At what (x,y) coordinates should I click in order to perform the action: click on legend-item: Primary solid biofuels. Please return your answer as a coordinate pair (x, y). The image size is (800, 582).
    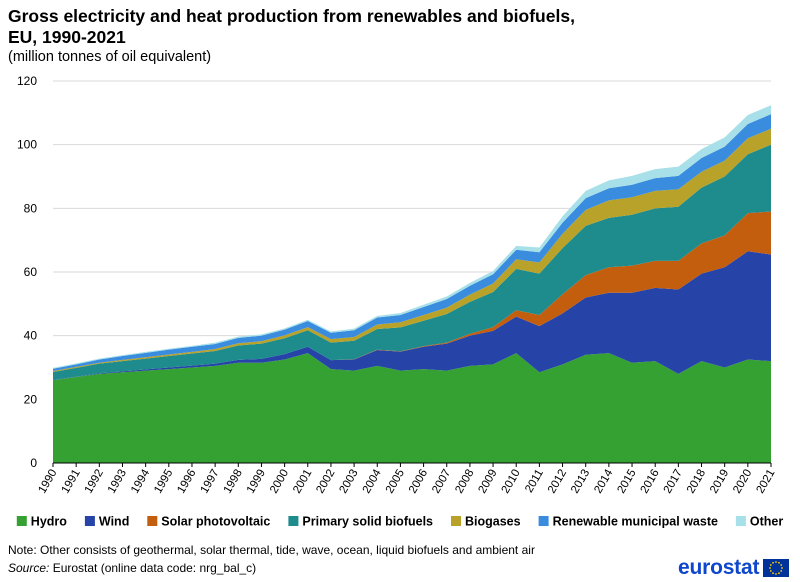
    Looking at the image, I should click on (360, 522).